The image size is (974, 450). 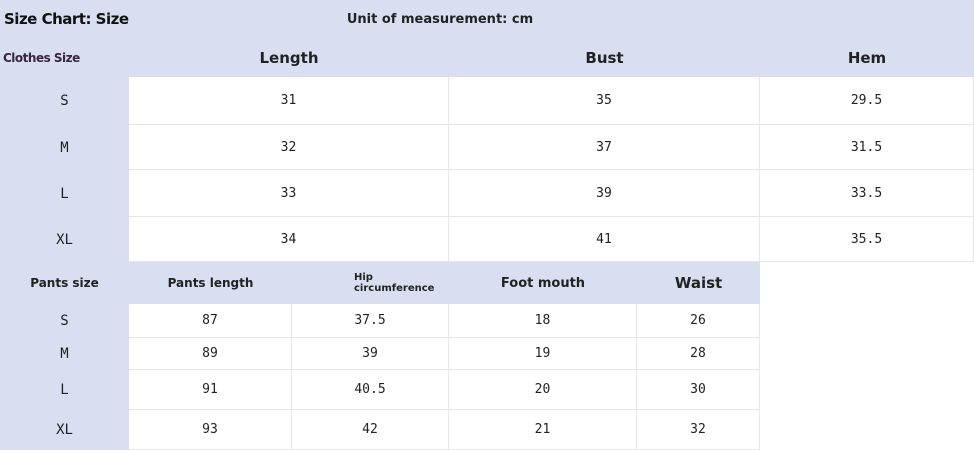 I want to click on clothes-size-label: Clothes Size, so click(x=41, y=57).